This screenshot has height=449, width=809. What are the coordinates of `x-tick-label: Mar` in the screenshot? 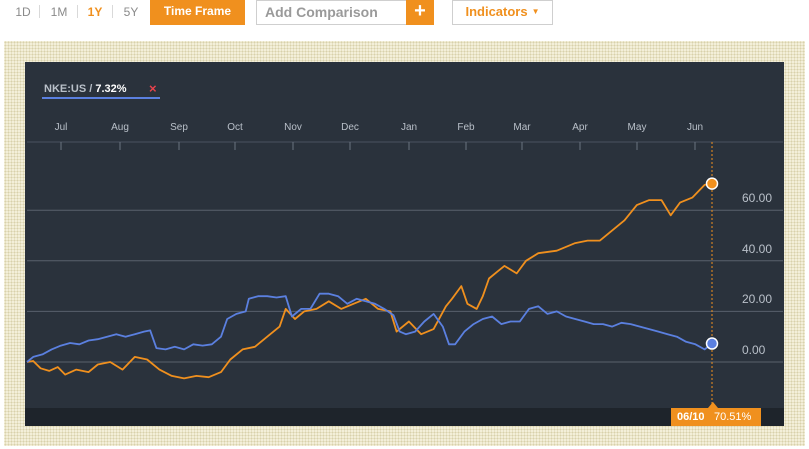 It's located at (522, 127).